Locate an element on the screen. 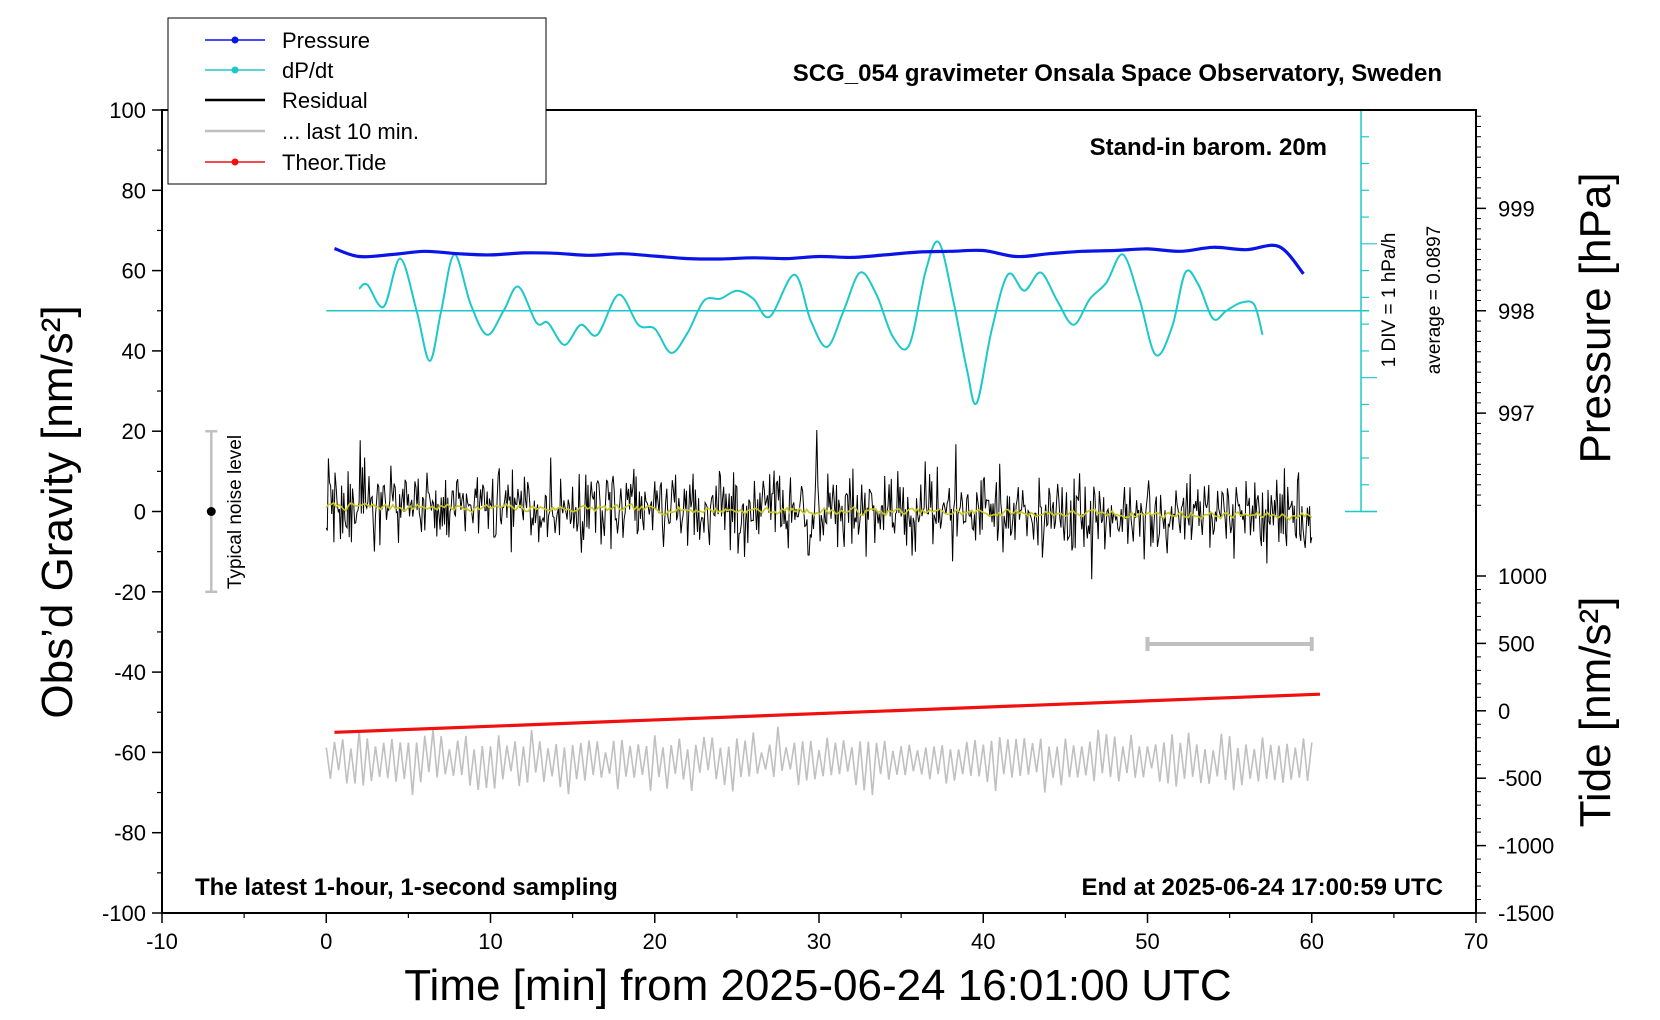 The height and width of the screenshot is (1020, 1660). pressure-tick-label: 997 is located at coordinates (1516, 413).